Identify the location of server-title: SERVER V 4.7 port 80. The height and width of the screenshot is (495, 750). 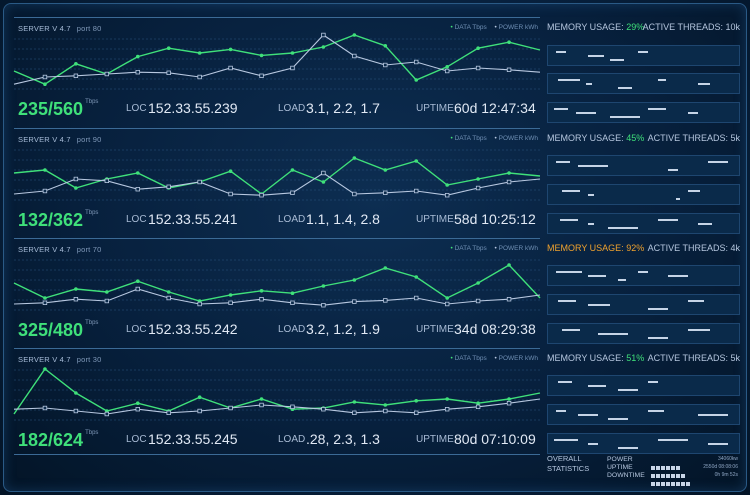
(59, 28).